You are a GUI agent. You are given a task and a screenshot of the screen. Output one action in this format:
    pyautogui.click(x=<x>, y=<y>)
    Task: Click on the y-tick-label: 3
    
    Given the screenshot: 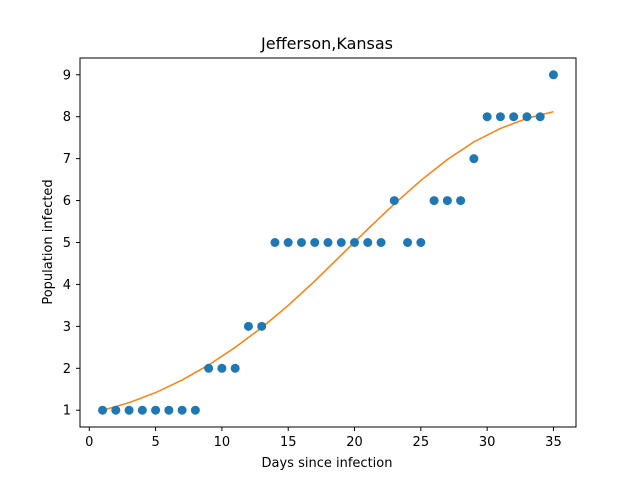 What is the action you would take?
    pyautogui.click(x=67, y=327)
    